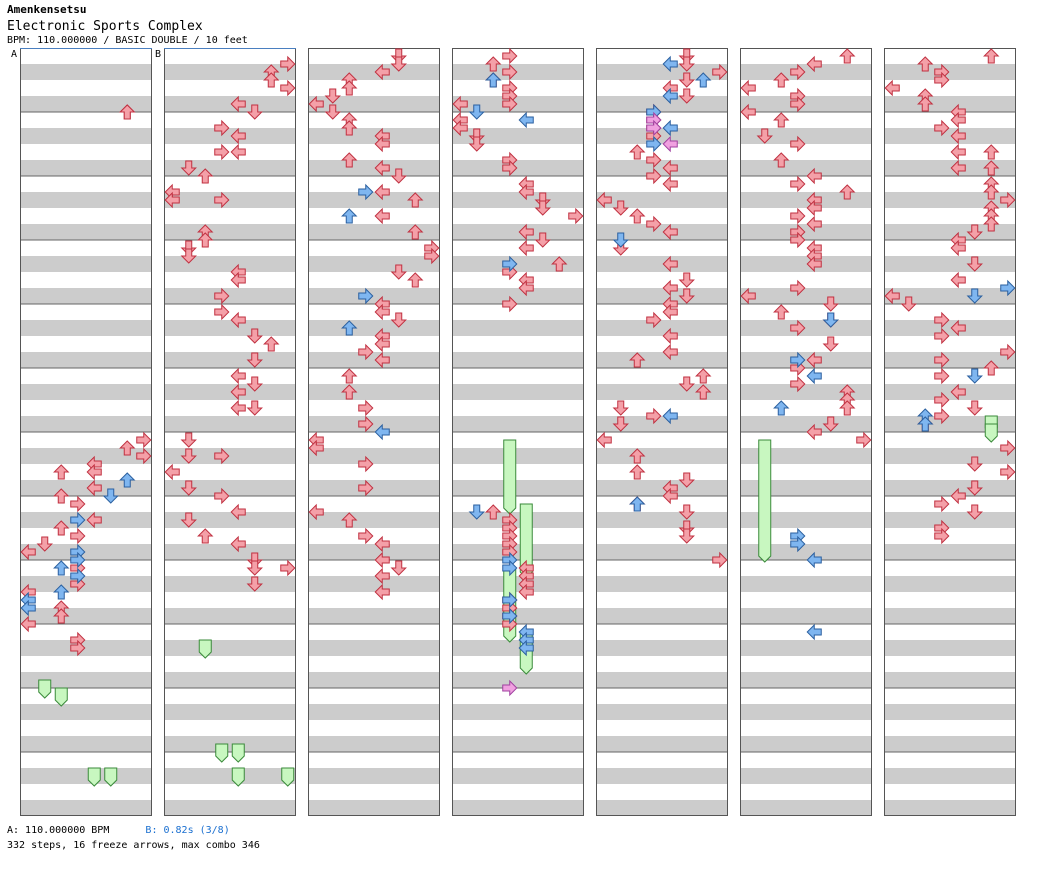 The width and height of the screenshot is (1040, 876). I want to click on note-arrow-sixteenth, so click(670, 144).